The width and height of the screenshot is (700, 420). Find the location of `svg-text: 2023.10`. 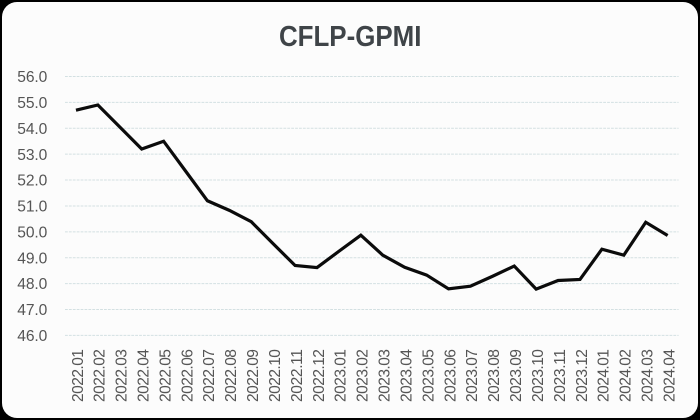

svg-text: 2023.10 is located at coordinates (538, 375).